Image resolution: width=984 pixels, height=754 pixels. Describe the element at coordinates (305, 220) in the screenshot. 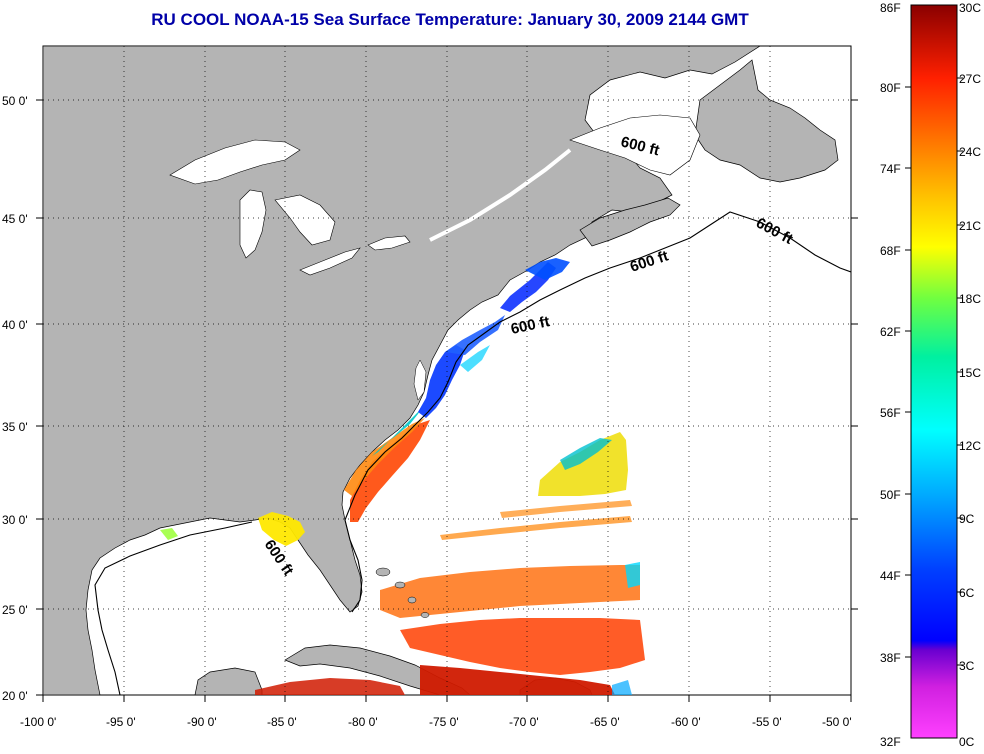

I see `lake-huron` at that location.